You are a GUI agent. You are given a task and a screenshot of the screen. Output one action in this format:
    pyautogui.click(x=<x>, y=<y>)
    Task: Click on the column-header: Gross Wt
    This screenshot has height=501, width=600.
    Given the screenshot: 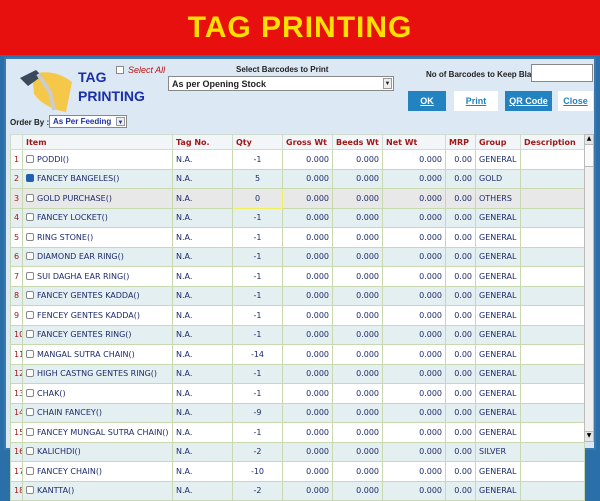 What is the action you would take?
    pyautogui.click(x=307, y=142)
    